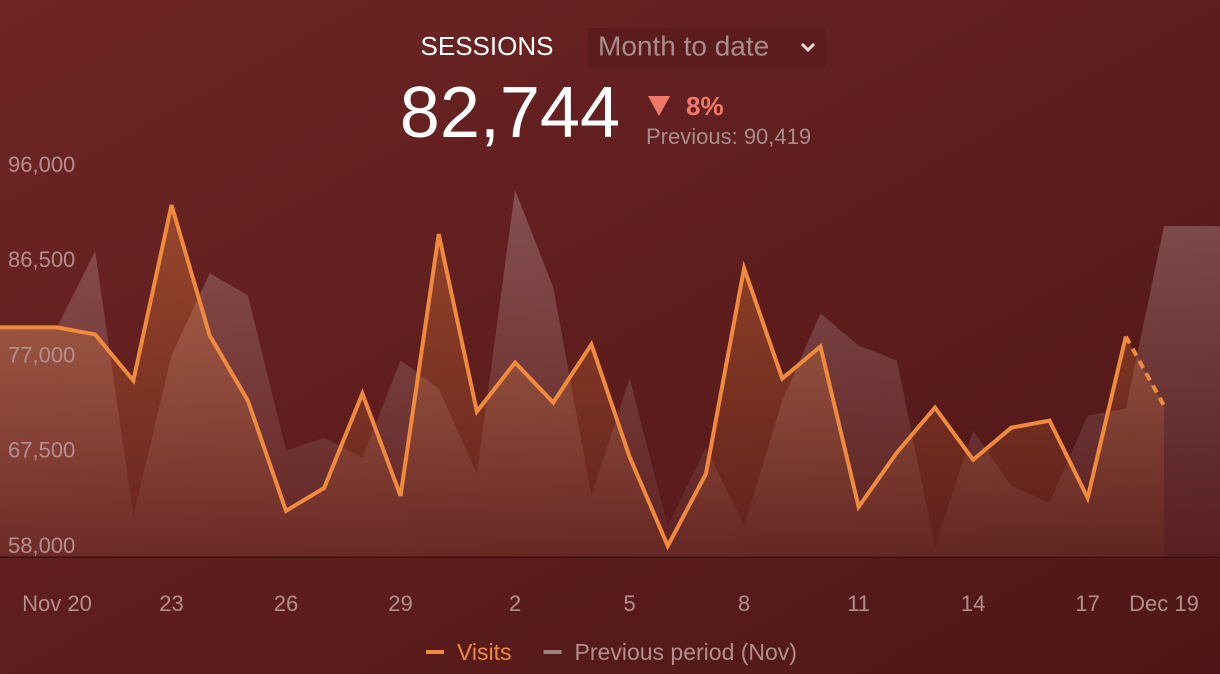 The image size is (1220, 674). What do you see at coordinates (728, 136) in the screenshot?
I see `previous-value: Previous: 90,419` at bounding box center [728, 136].